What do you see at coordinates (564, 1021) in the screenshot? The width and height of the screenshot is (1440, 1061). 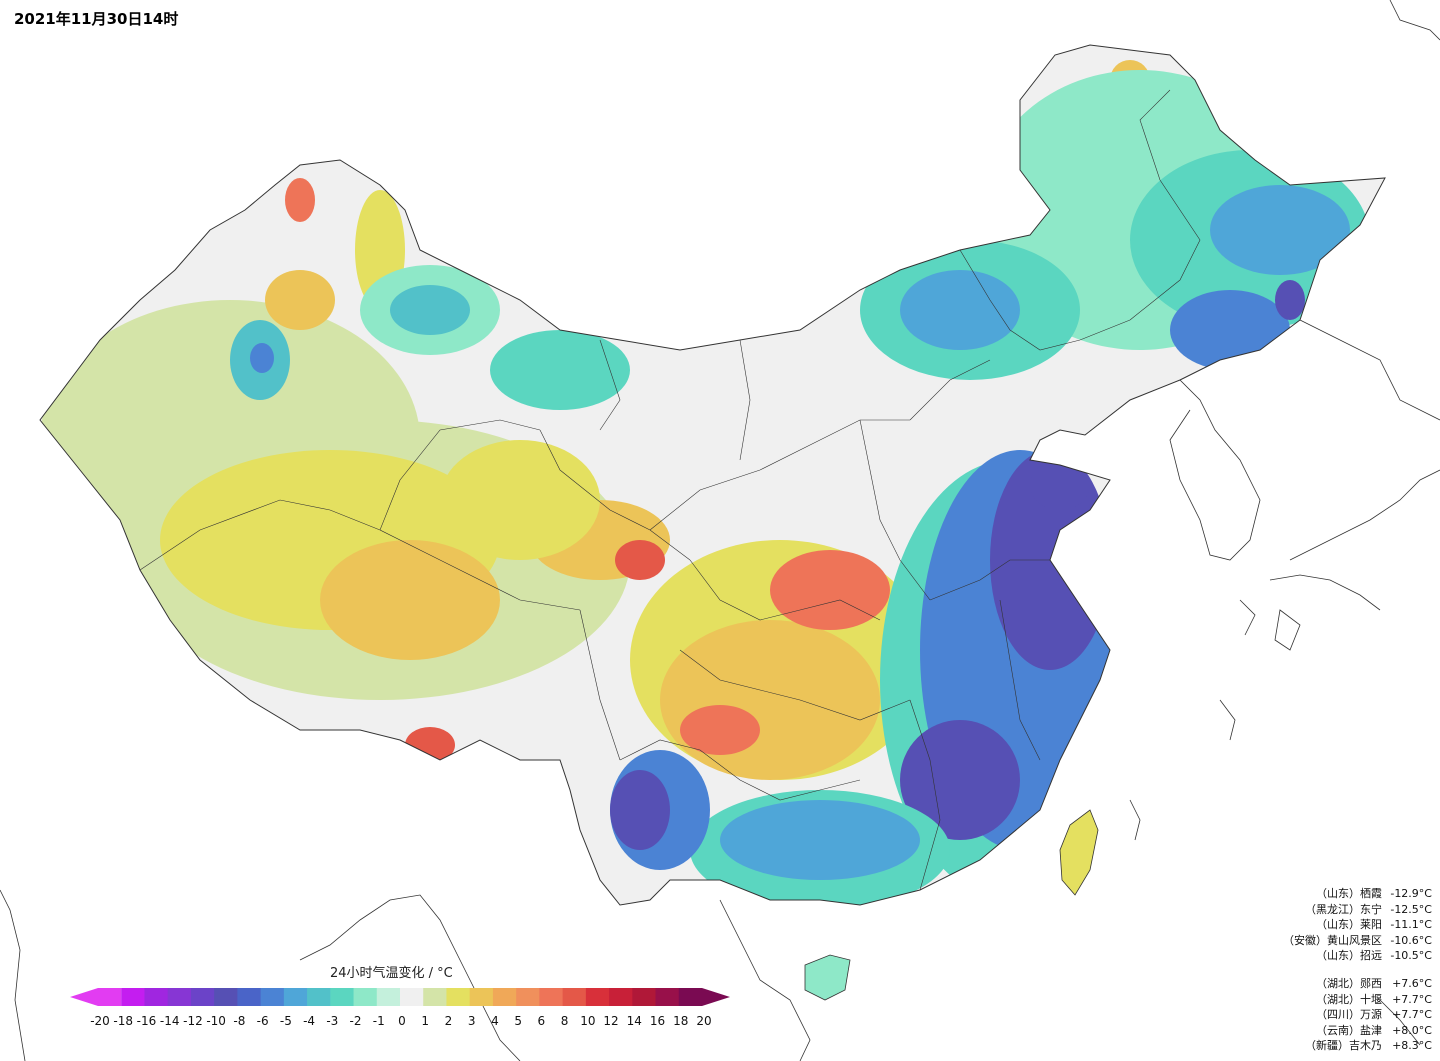 I see `legend-tick-label: 8` at bounding box center [564, 1021].